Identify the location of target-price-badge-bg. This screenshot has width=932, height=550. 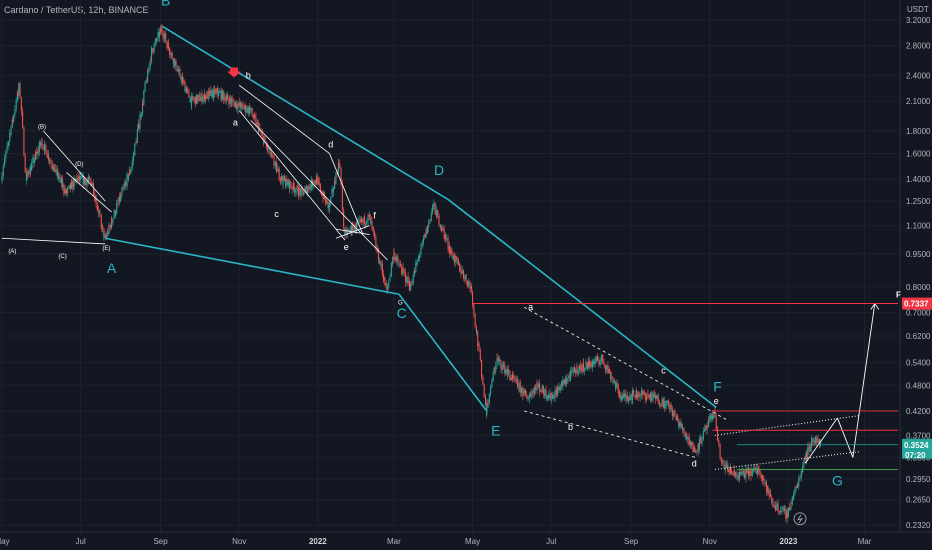
(917, 303).